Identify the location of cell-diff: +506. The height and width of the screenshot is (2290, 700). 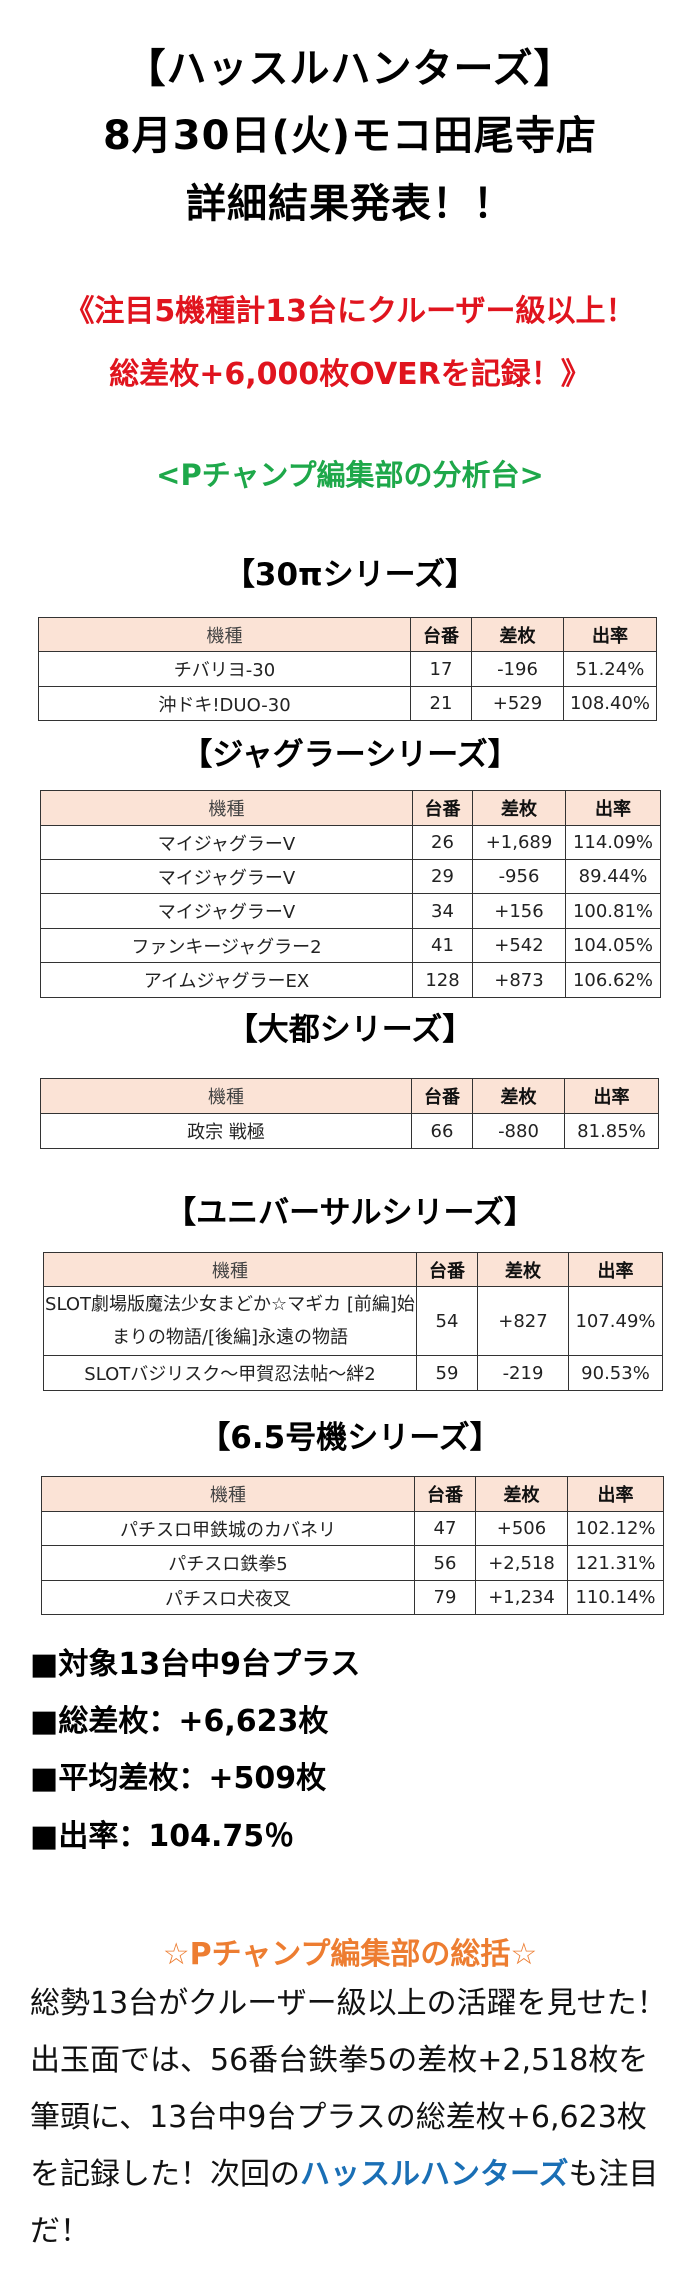
(521, 1528).